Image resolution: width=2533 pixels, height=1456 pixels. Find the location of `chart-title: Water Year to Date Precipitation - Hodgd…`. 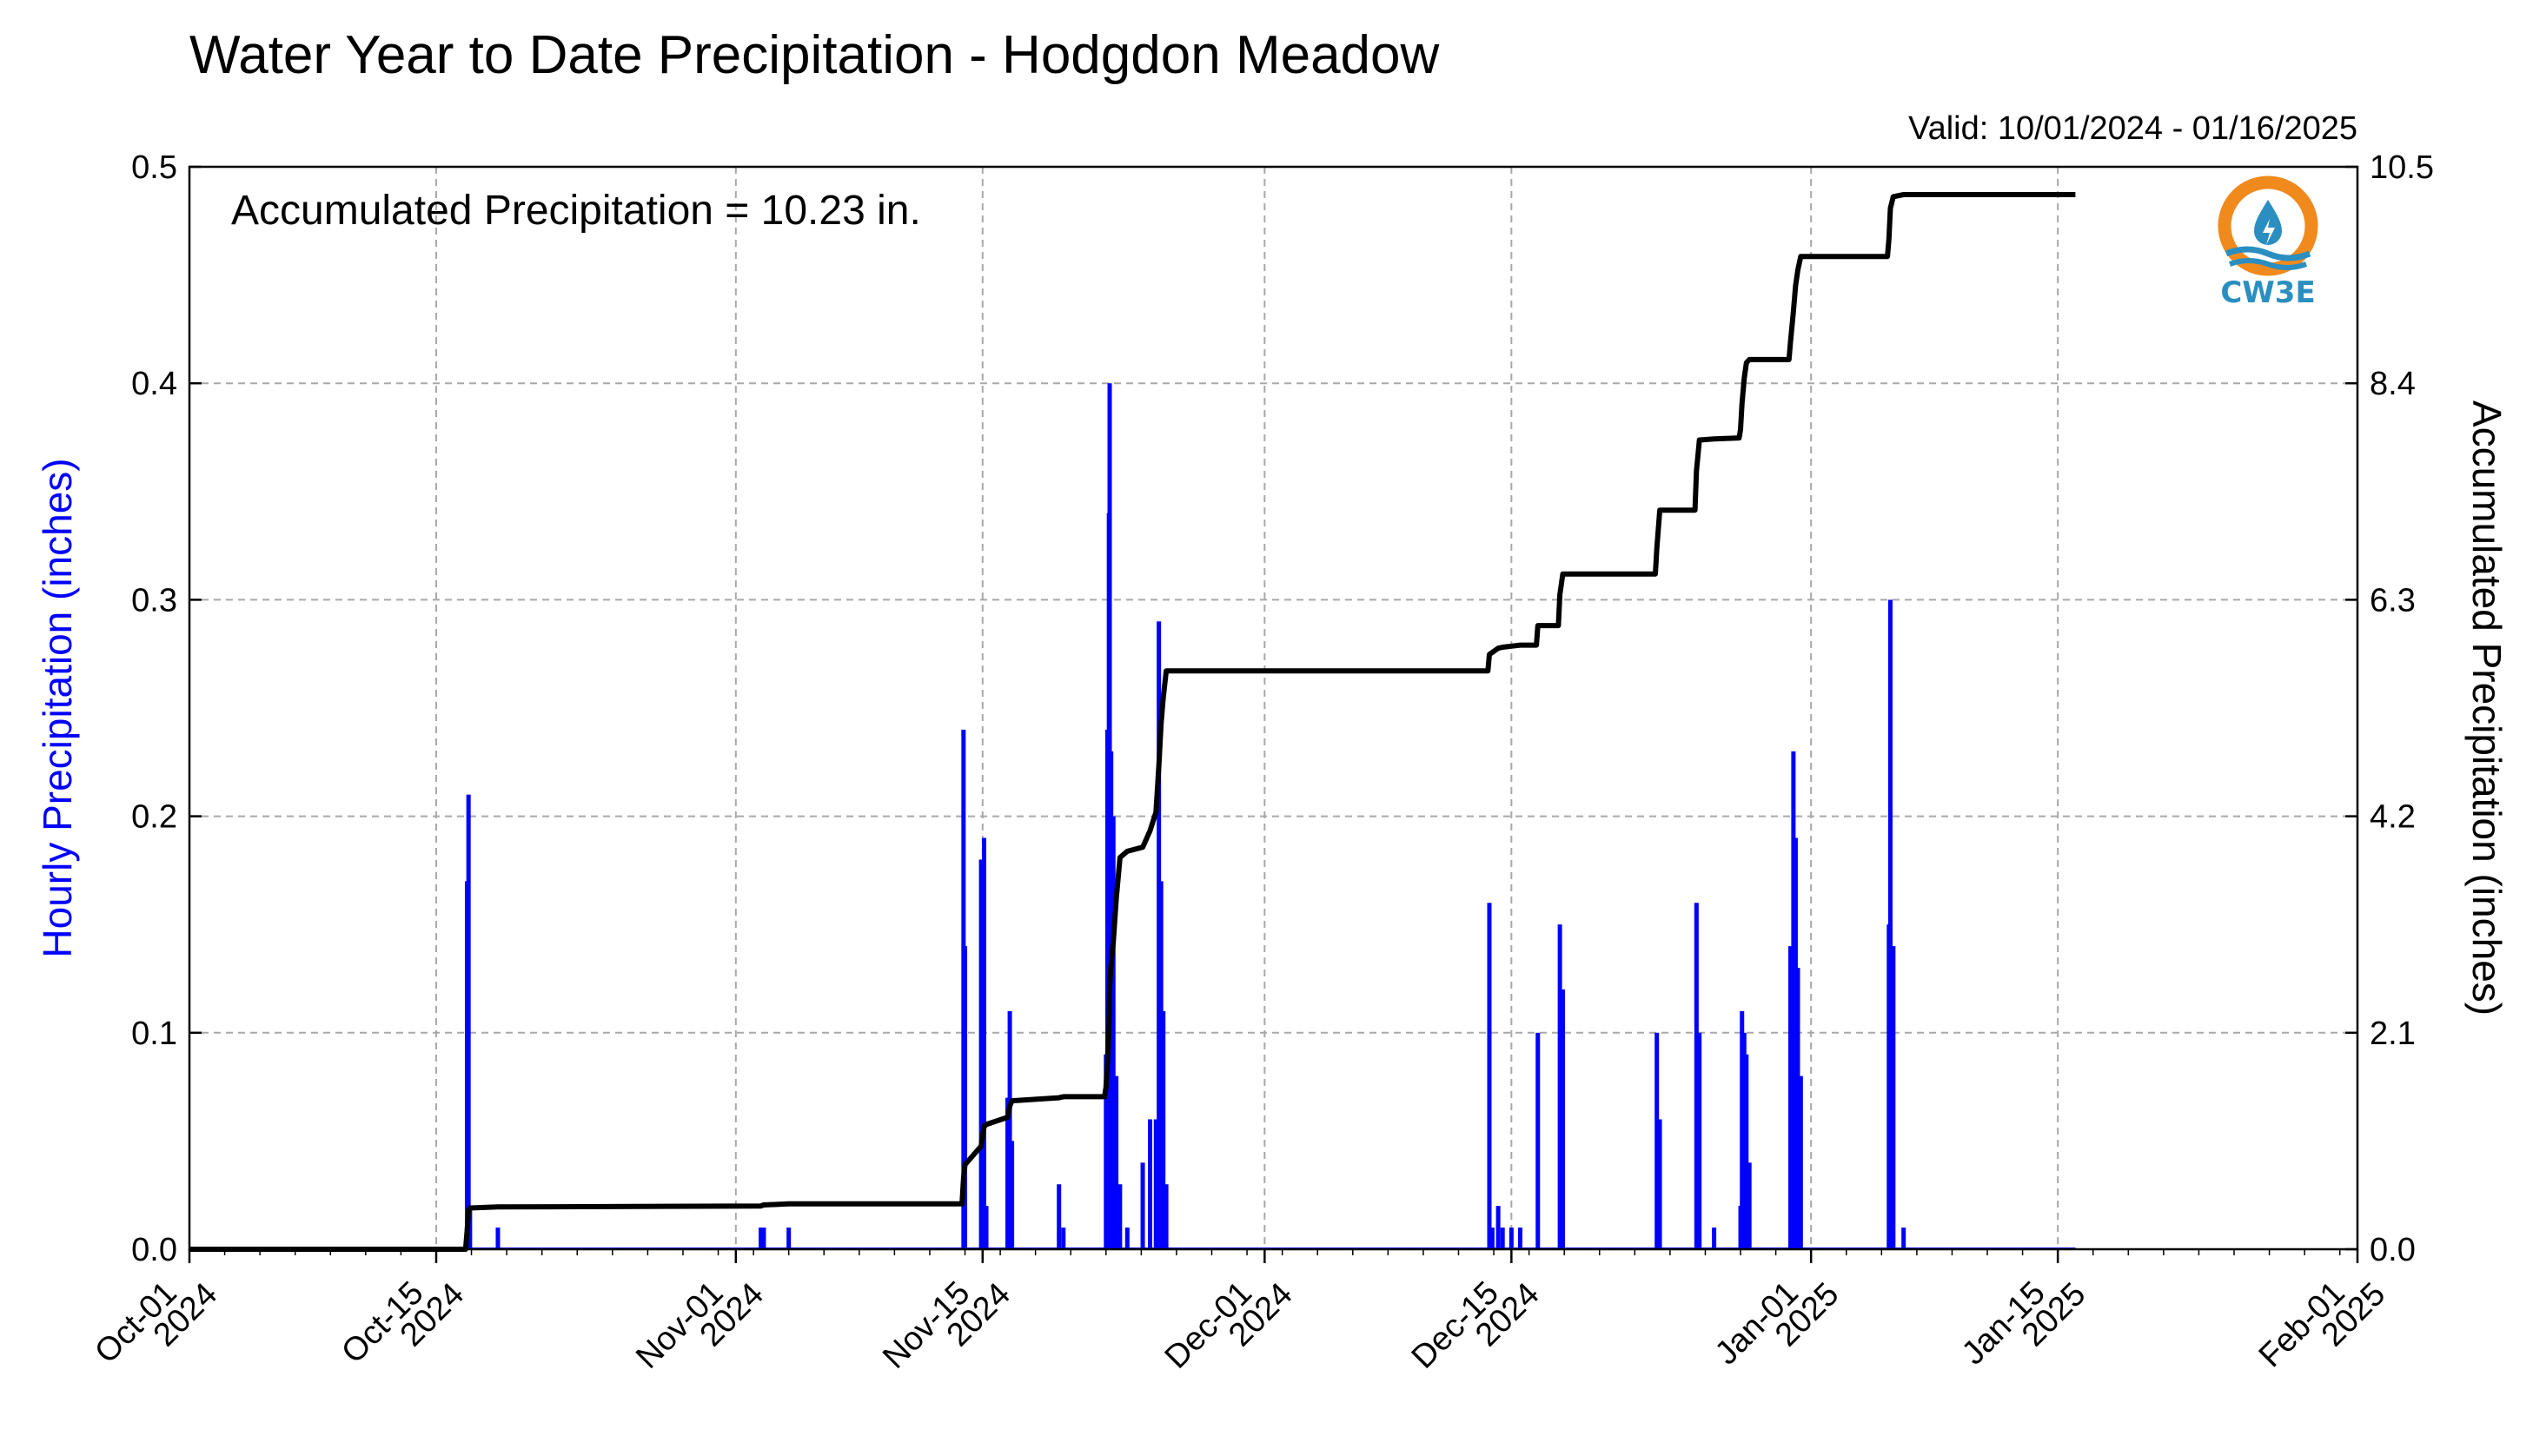

chart-title: Water Year to Date Precipitation - Hodgd… is located at coordinates (814, 55).